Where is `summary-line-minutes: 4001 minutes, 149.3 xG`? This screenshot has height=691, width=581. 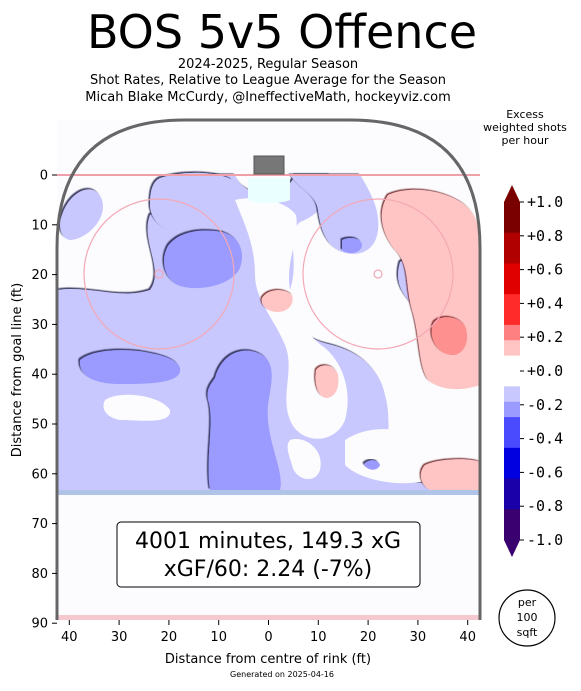 summary-line-minutes: 4001 minutes, 149.3 xG is located at coordinates (268, 541).